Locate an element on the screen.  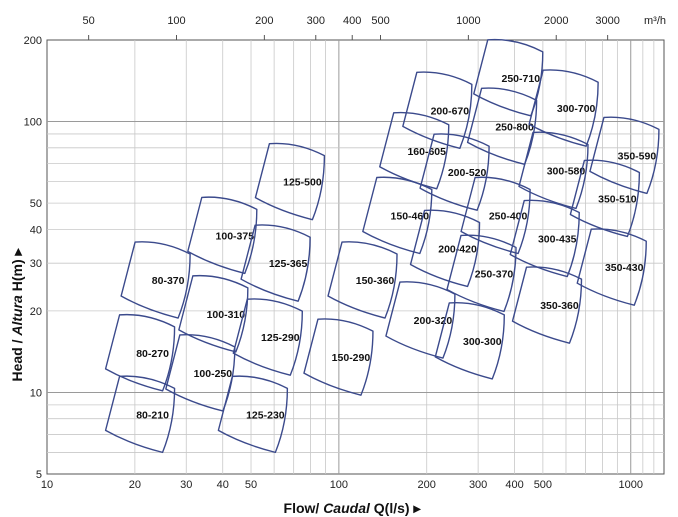
pump-region: 100-375 is located at coordinates (222, 235).